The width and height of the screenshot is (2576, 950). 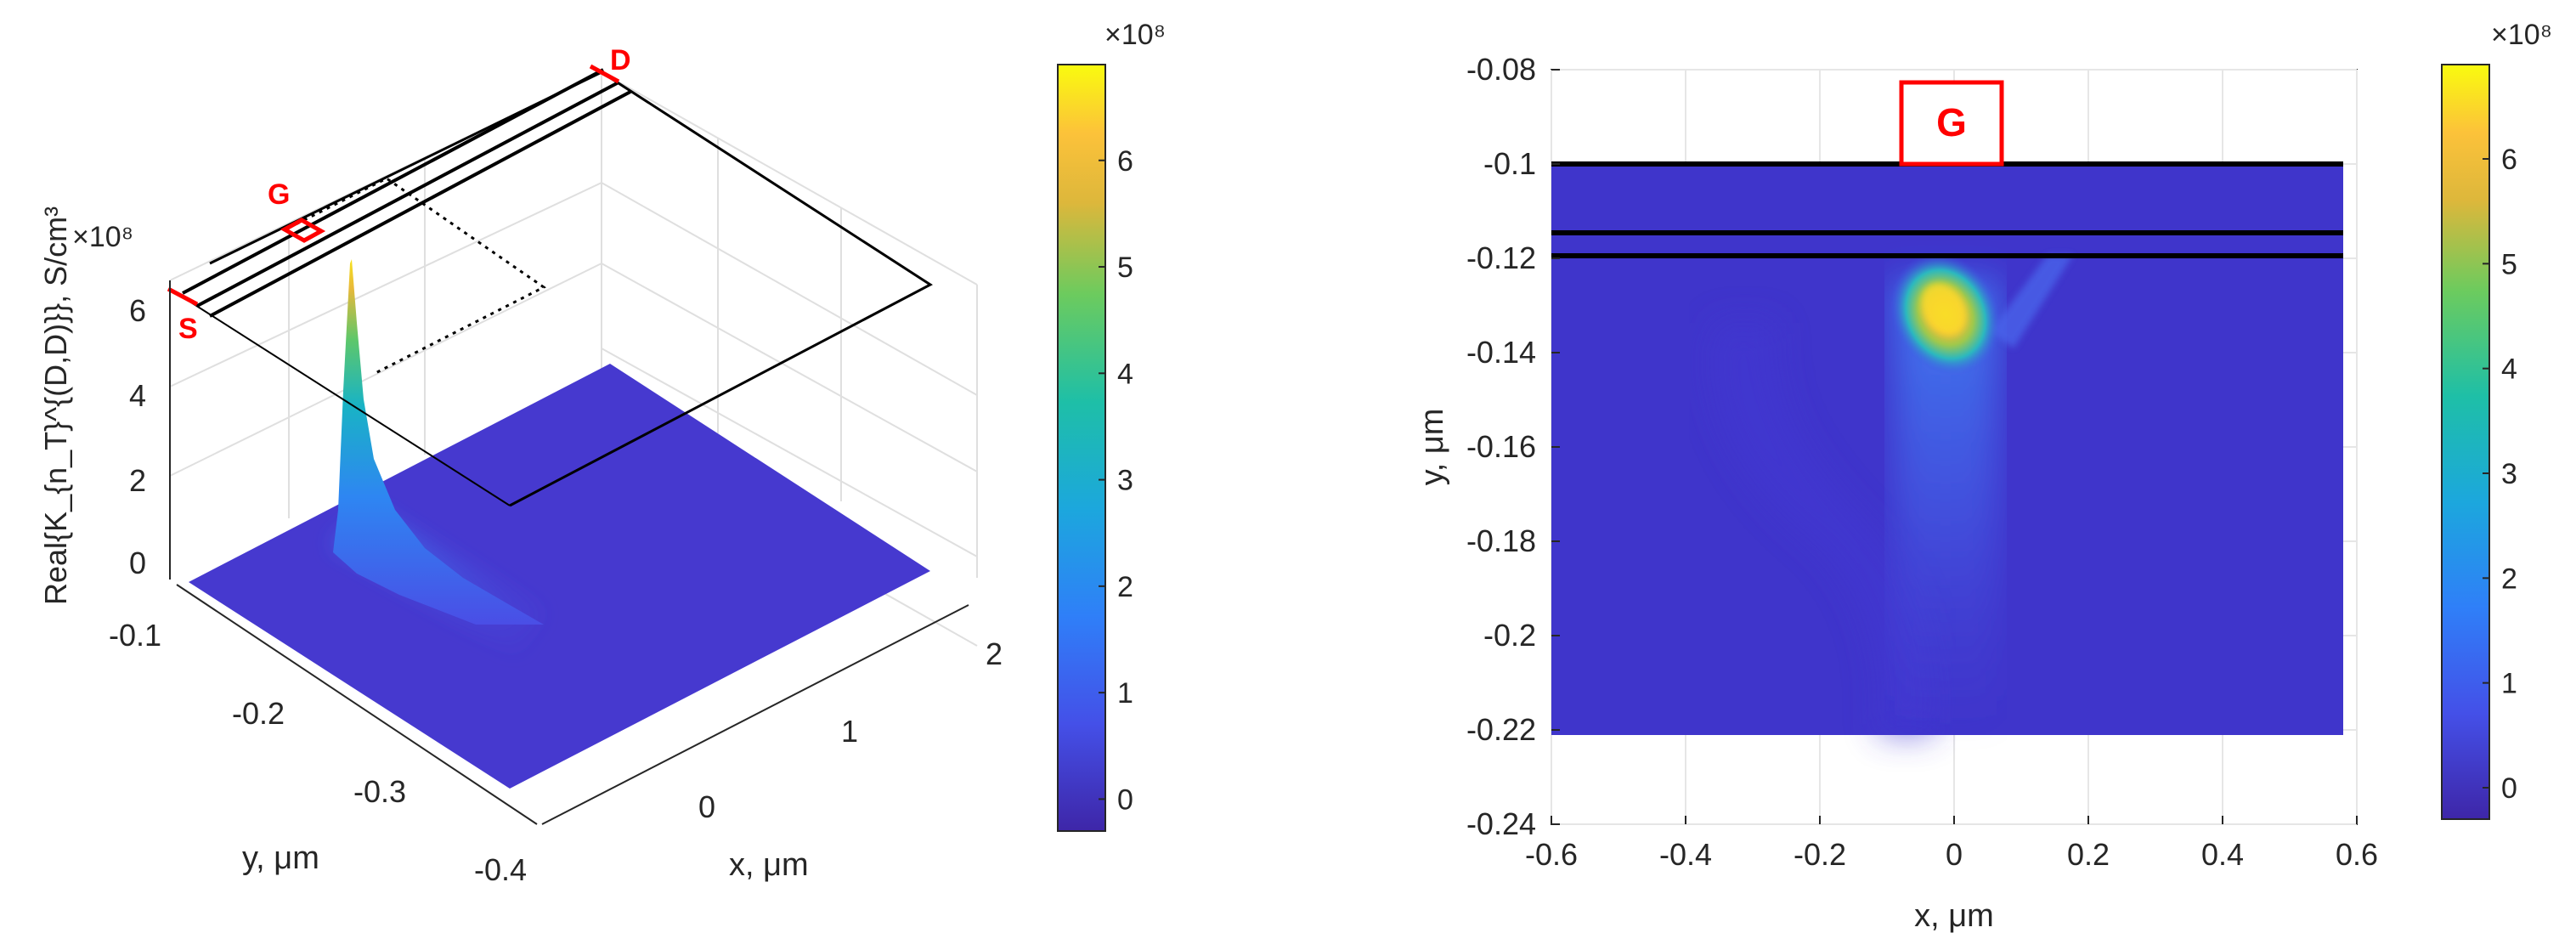 I want to click on x-axis-label-3d: x, μm, so click(x=769, y=865).